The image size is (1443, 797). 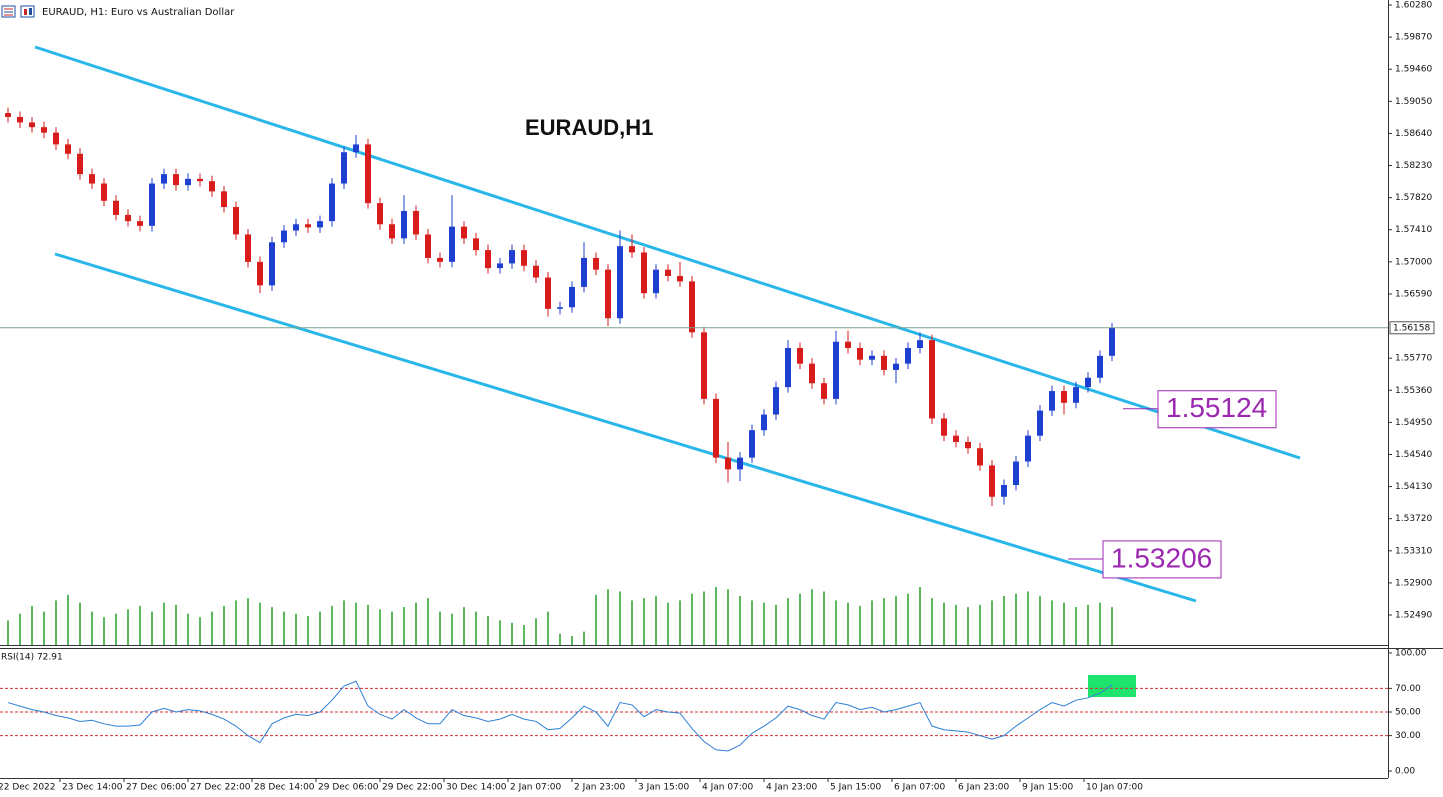 I want to click on x-tick-label: 4 Jan 23:00, so click(x=792, y=788).